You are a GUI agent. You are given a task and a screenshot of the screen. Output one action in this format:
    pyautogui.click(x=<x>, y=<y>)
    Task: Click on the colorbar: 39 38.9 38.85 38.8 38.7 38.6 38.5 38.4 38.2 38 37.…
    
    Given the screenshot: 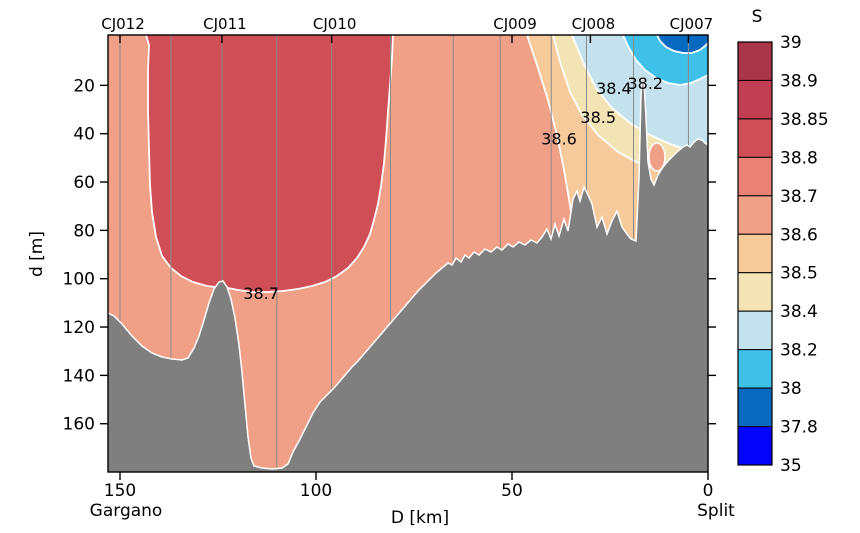 What is the action you would take?
    pyautogui.click(x=783, y=254)
    